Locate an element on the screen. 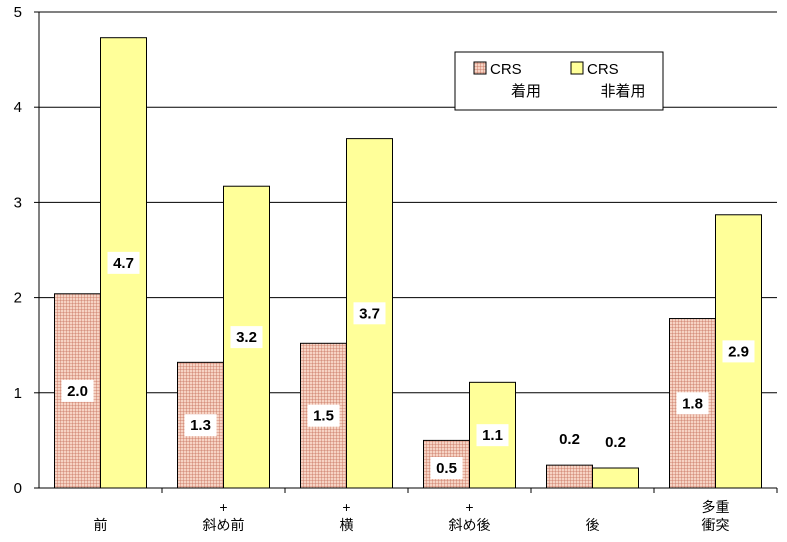  data-label: 4.7 is located at coordinates (123, 263).